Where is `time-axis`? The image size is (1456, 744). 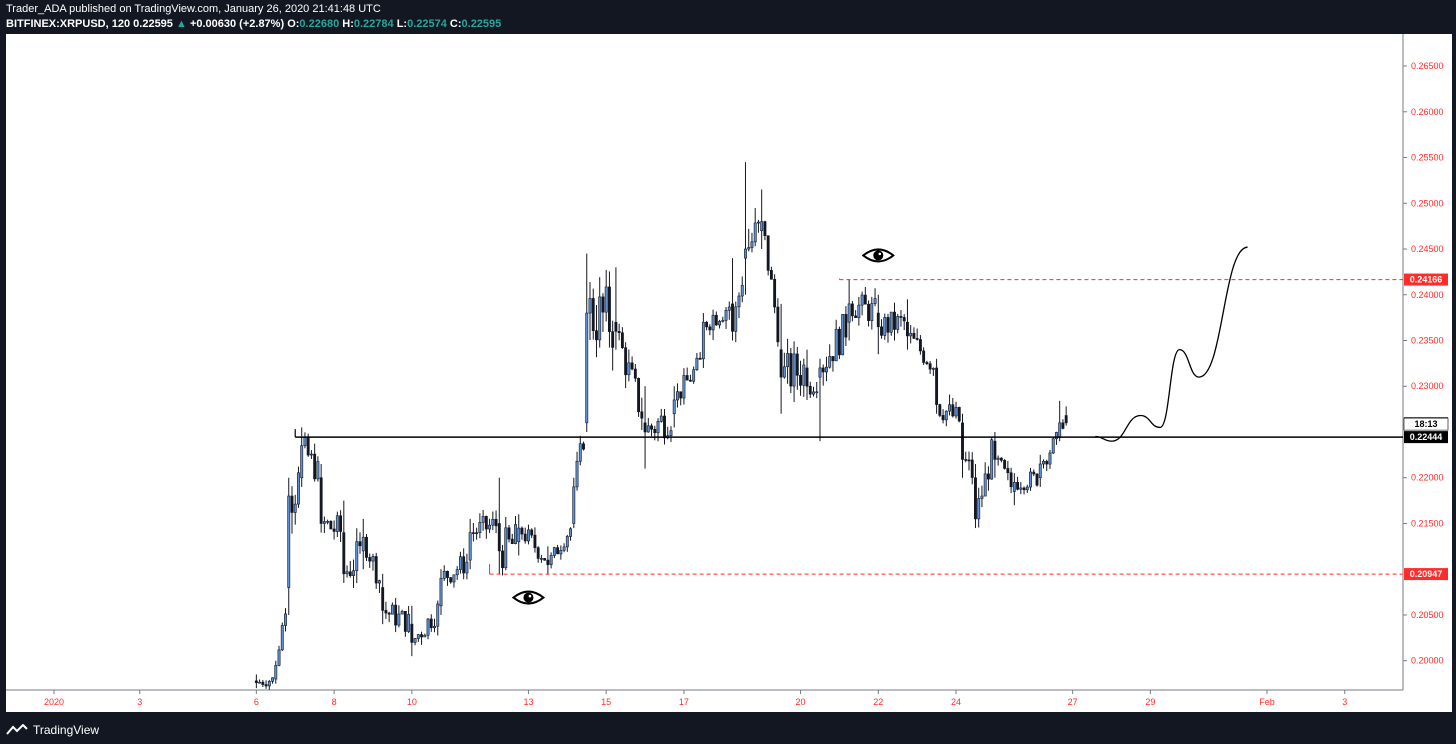 time-axis is located at coordinates (729, 701).